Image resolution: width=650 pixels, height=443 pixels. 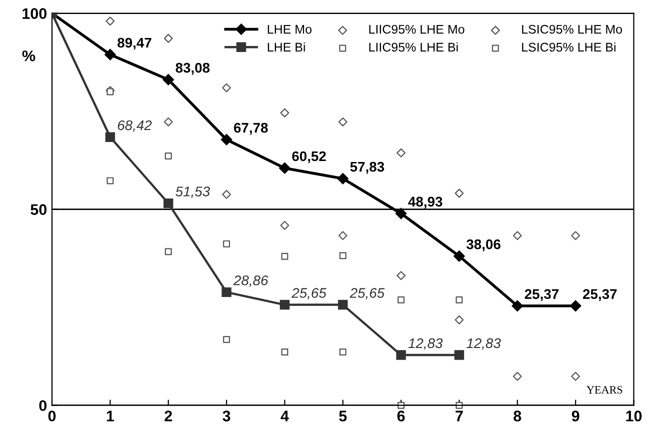 What do you see at coordinates (226, 416) in the screenshot?
I see `x-tick-label: 3` at bounding box center [226, 416].